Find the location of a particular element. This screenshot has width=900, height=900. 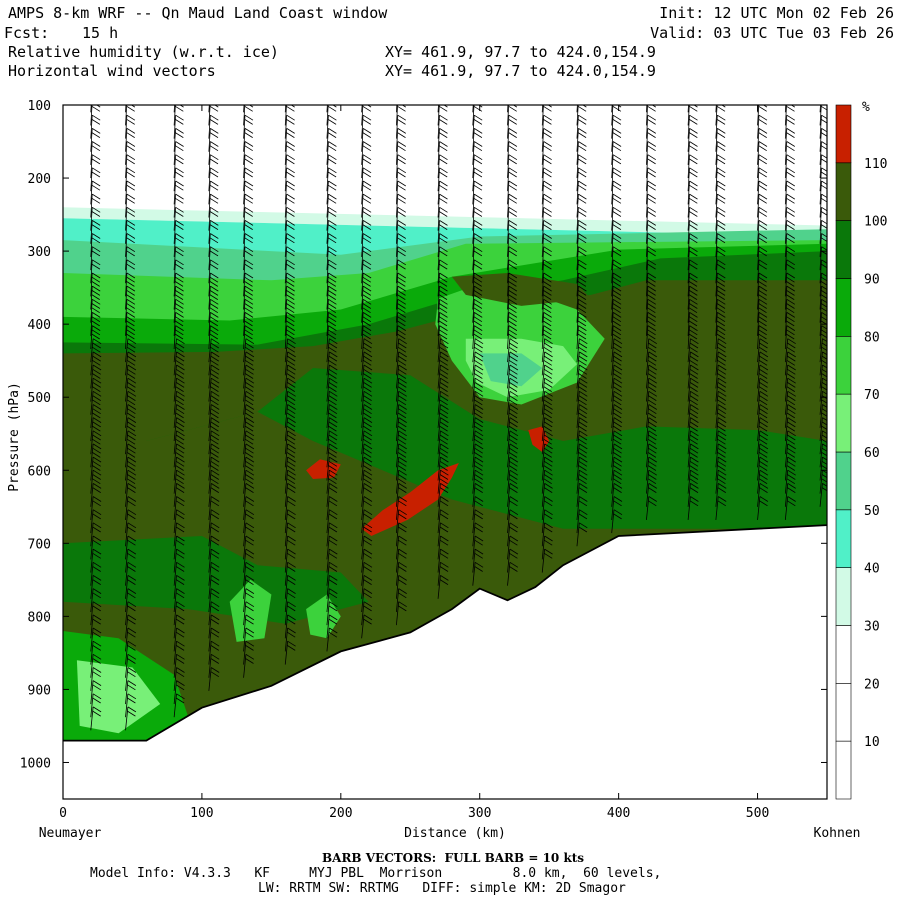

y-tick-label: 1000 is located at coordinates (35, 763).